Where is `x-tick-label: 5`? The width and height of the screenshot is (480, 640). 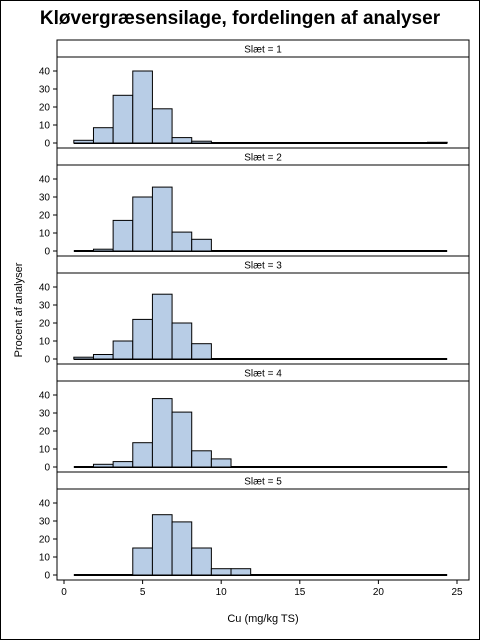
x-tick-label: 5 is located at coordinates (143, 592).